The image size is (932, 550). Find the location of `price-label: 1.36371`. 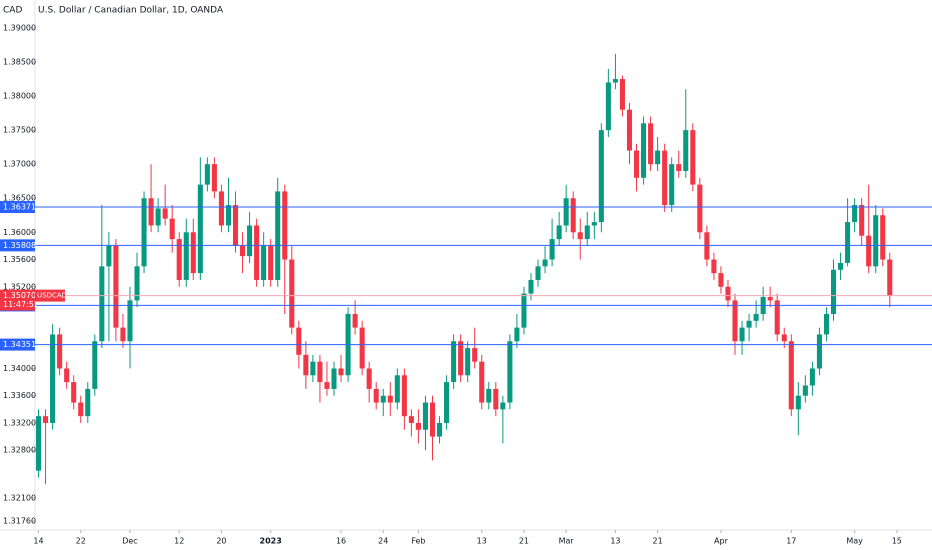

price-label: 1.36371 is located at coordinates (19, 207).